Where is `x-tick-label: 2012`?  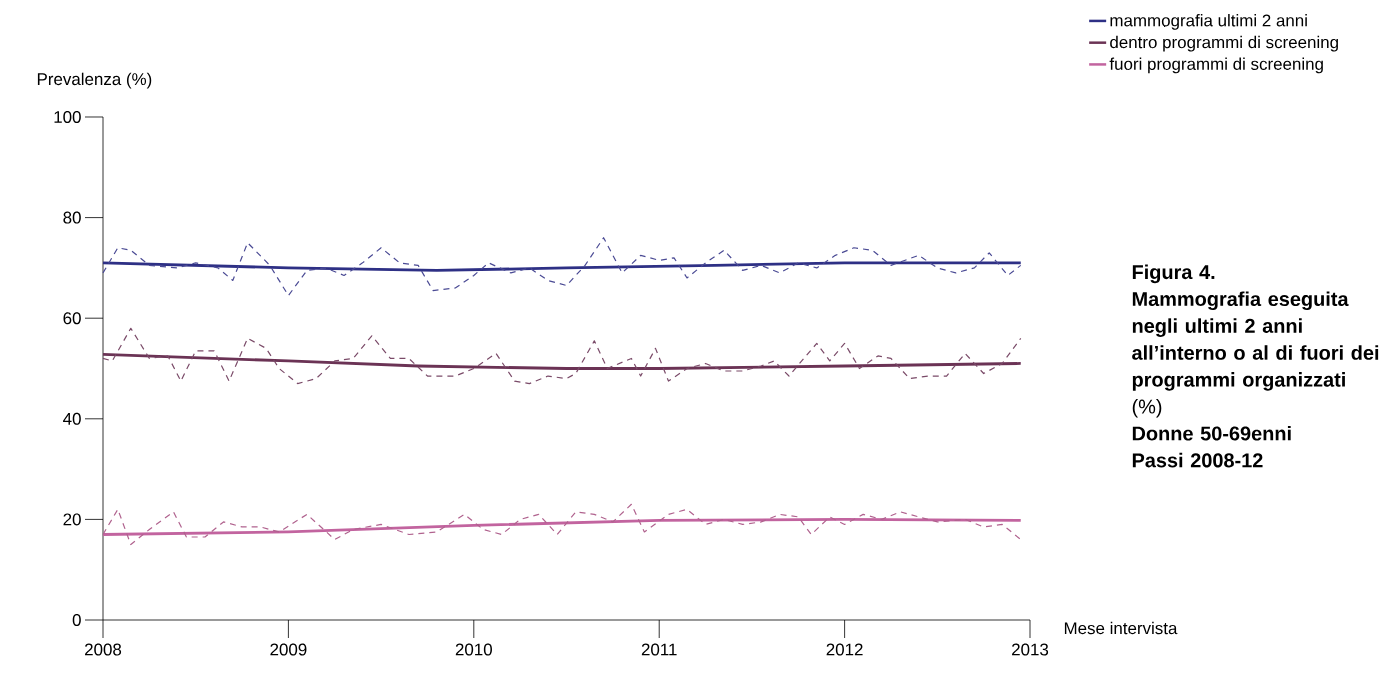
x-tick-label: 2012 is located at coordinates (844, 649).